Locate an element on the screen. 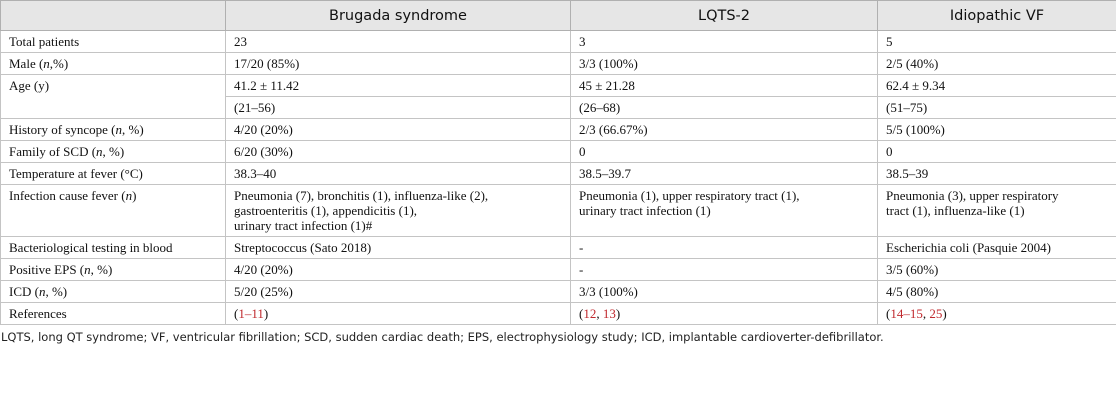 The image size is (1116, 407). cell-text: 4/20 (20%) is located at coordinates (263, 129).